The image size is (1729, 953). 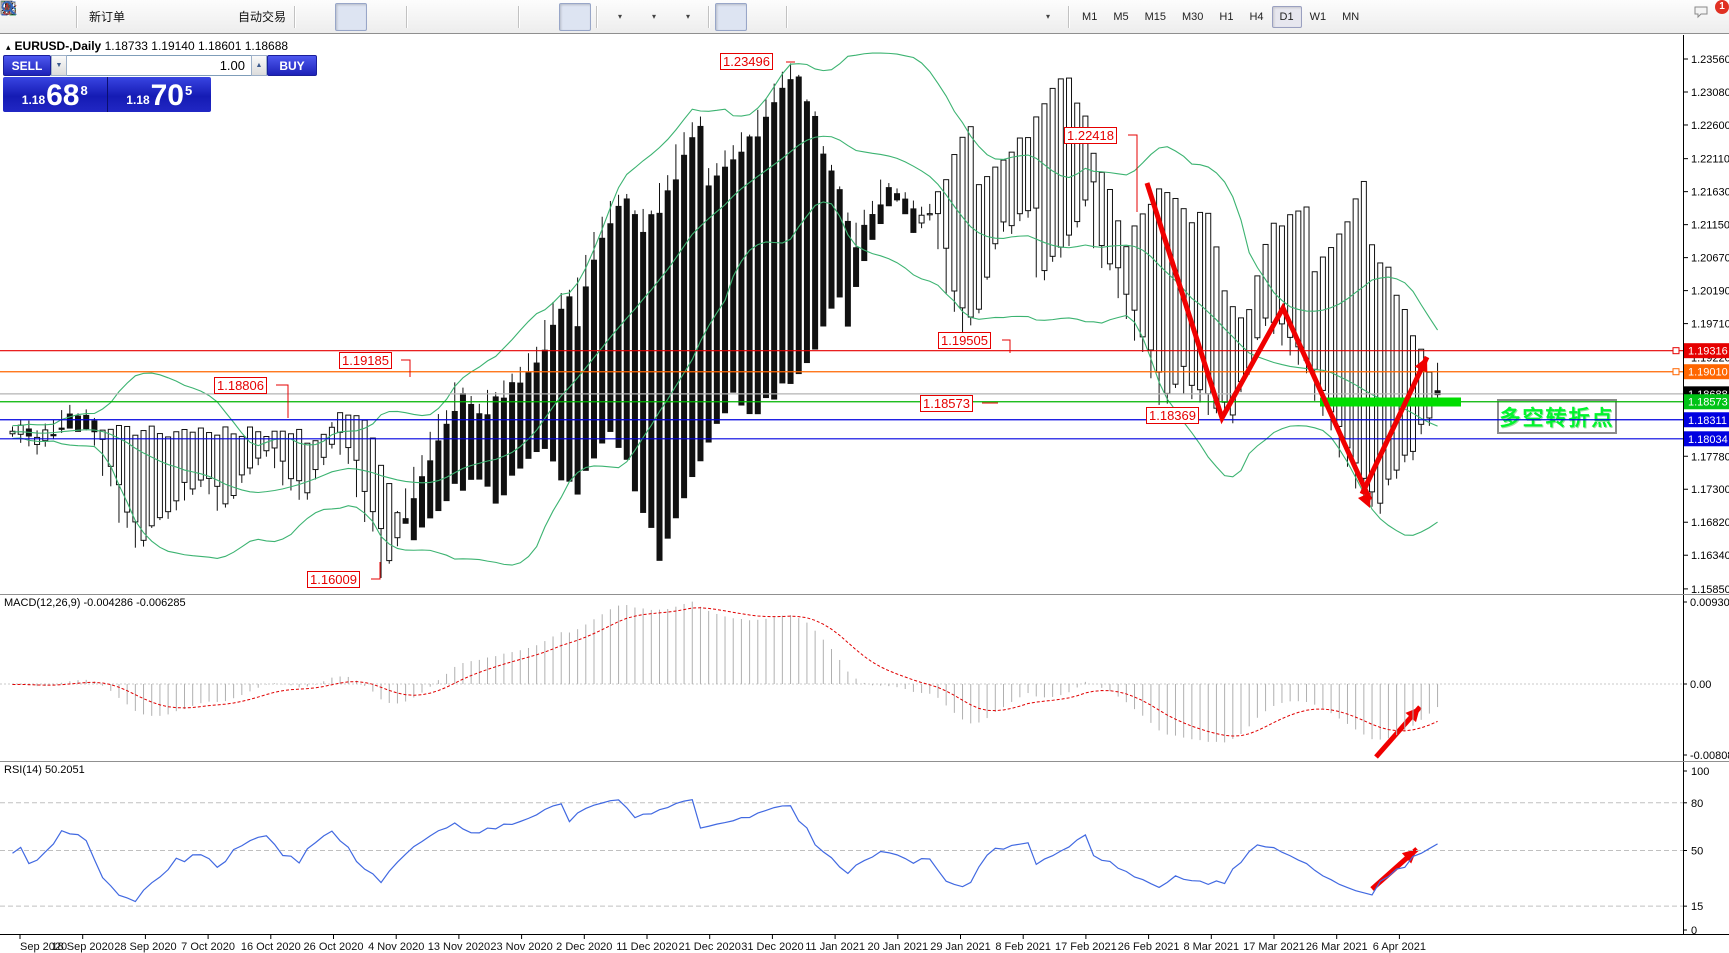 I want to click on date-tick-label: 23 Nov 2020, so click(x=521, y=947).